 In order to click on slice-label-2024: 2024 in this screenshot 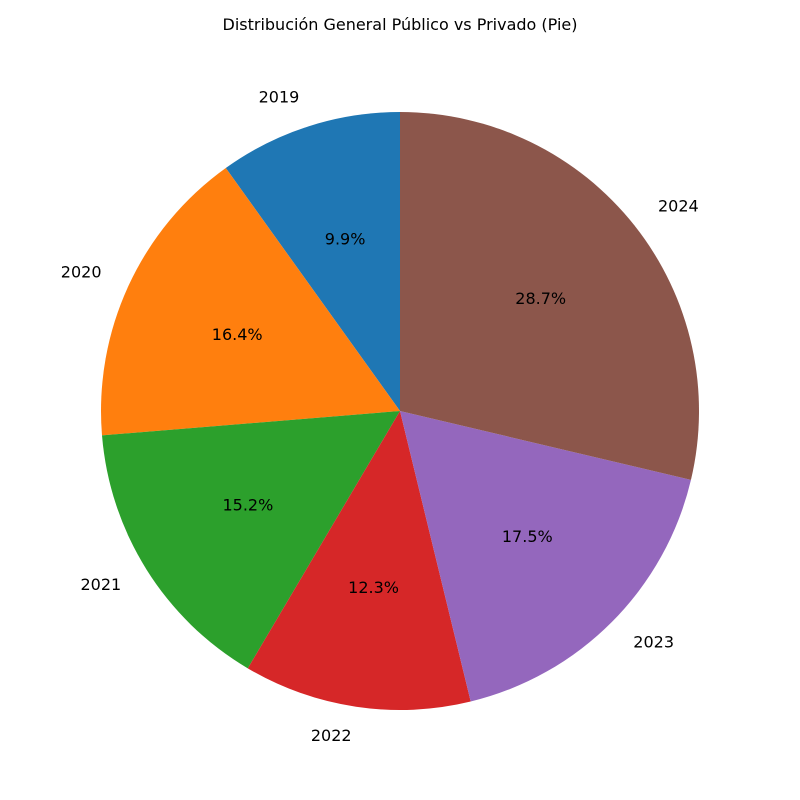, I will do `click(678, 206)`.